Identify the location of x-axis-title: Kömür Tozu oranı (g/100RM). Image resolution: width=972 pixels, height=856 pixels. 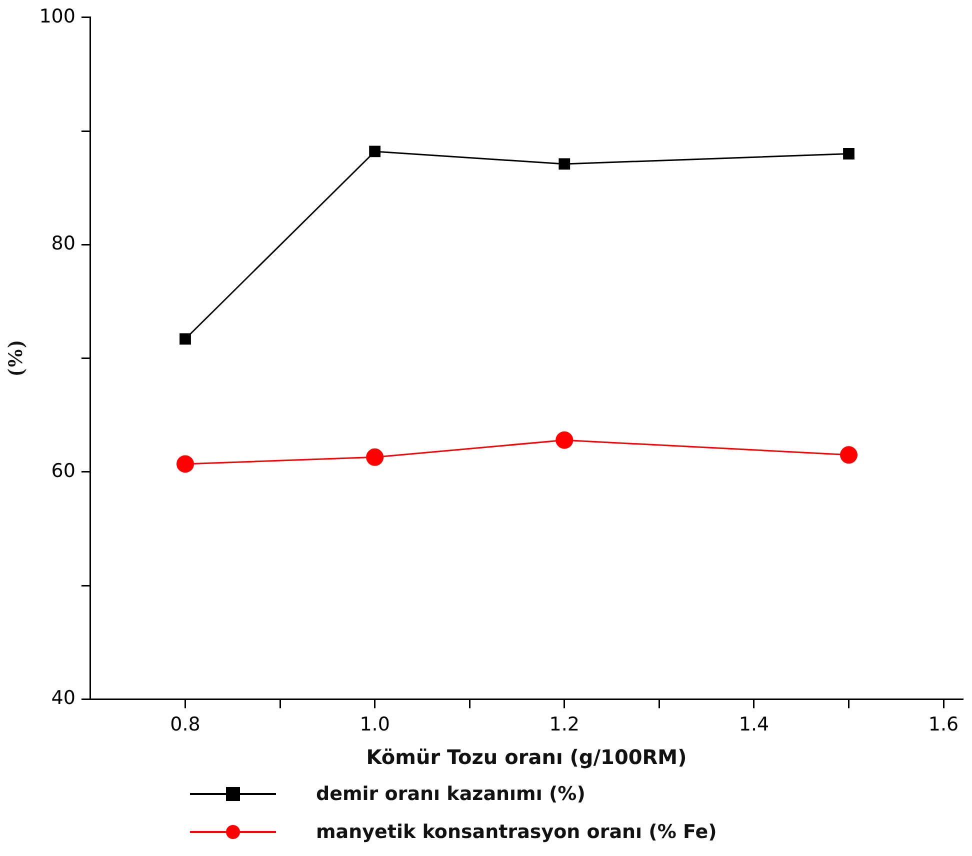
(526, 757).